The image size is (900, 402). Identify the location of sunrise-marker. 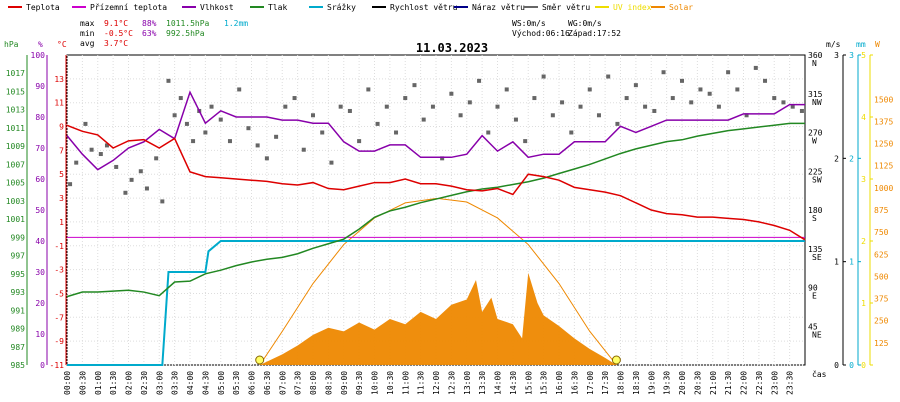
(260, 360).